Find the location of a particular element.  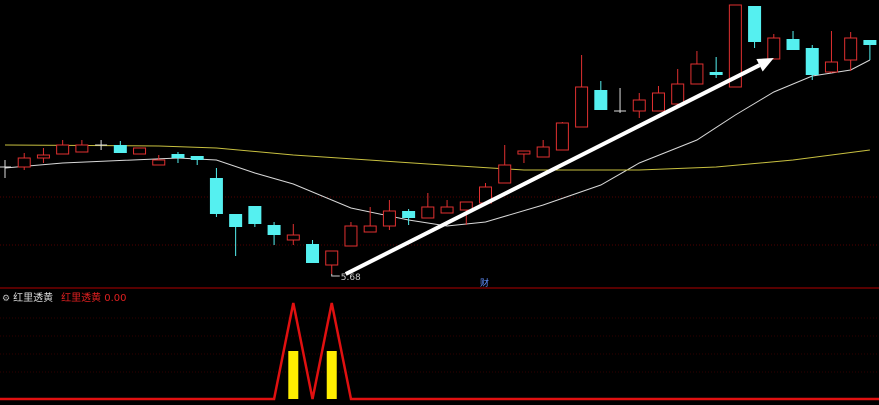

trend-arrow-head is located at coordinates (765, 65).